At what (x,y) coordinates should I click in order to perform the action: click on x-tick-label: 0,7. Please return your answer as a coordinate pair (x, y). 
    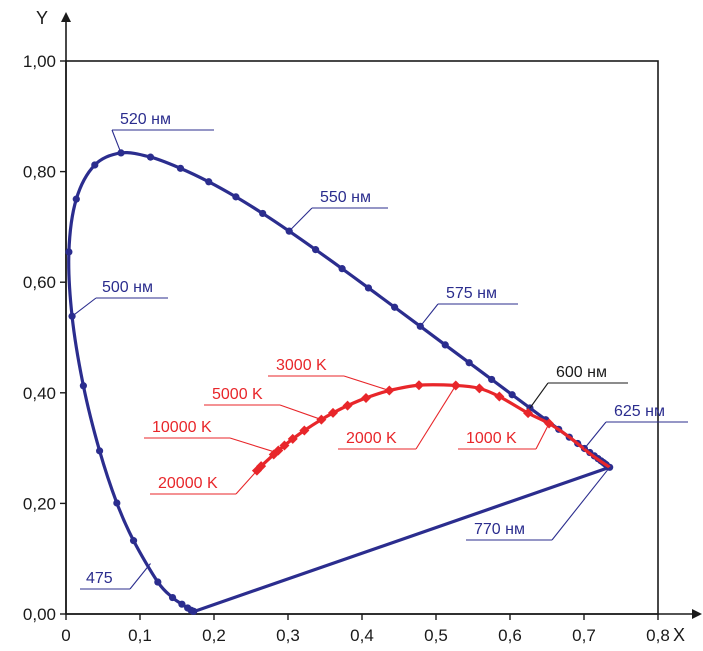
    Looking at the image, I should click on (584, 635).